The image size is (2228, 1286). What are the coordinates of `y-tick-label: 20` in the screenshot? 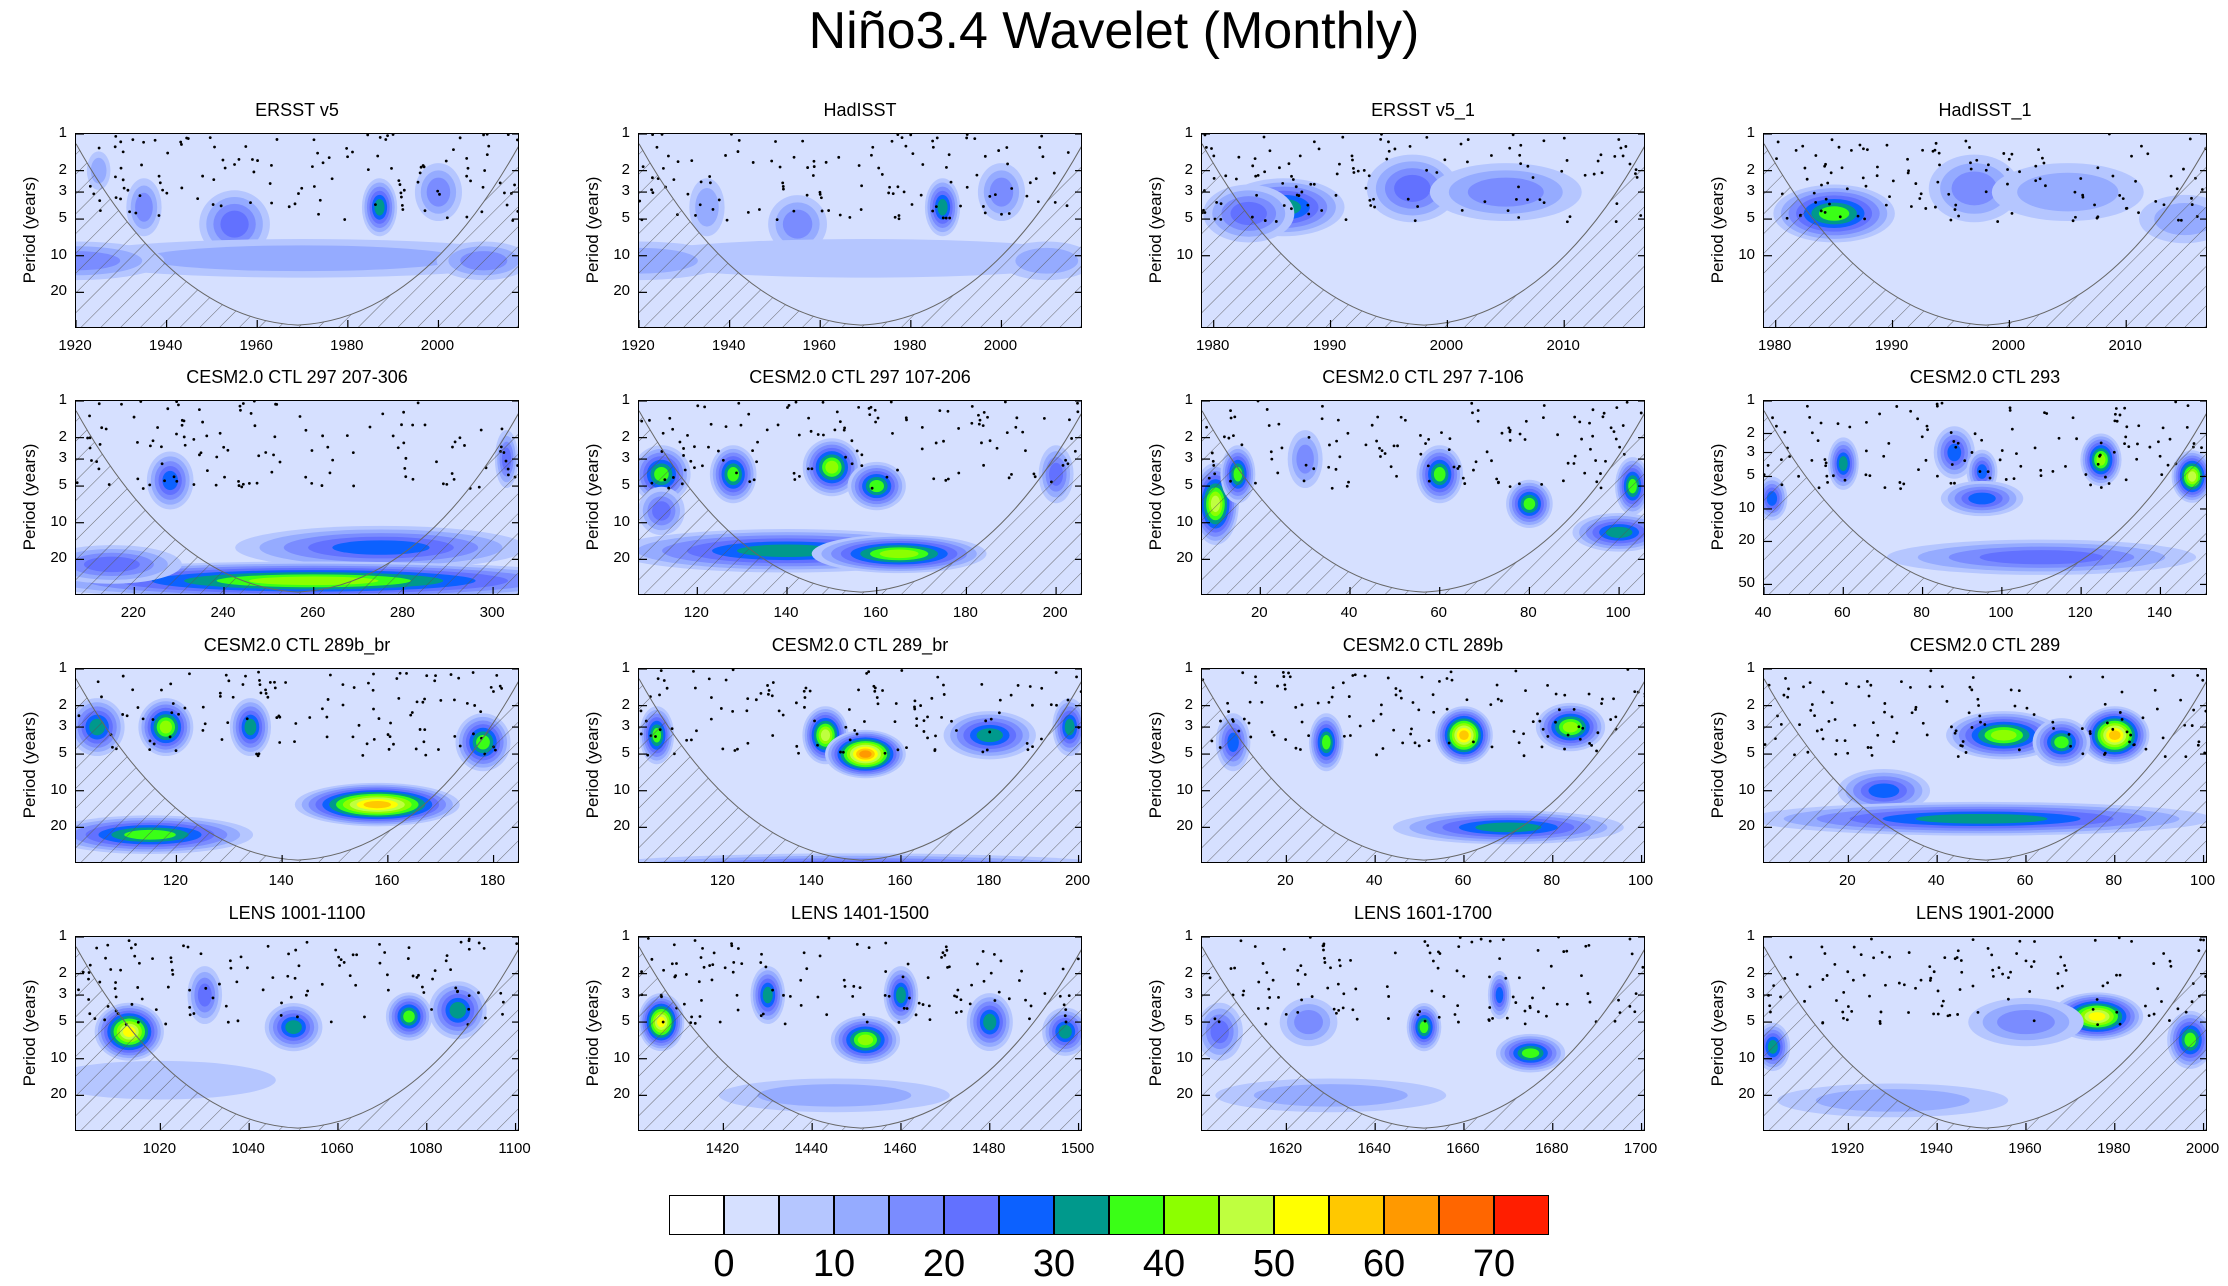 It's located at (1178, 1093).